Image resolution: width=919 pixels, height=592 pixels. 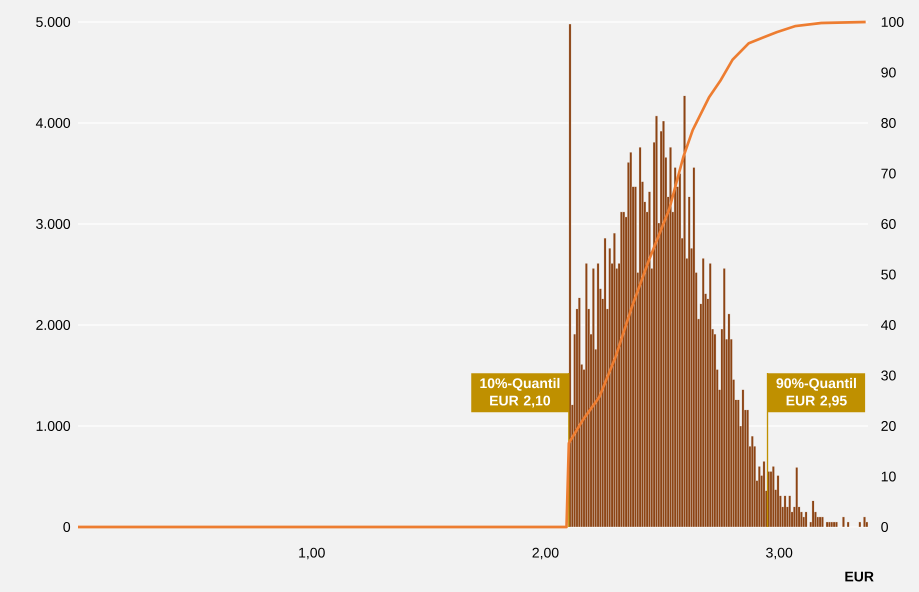 I want to click on x-tick-label: 3,00, so click(x=779, y=554).